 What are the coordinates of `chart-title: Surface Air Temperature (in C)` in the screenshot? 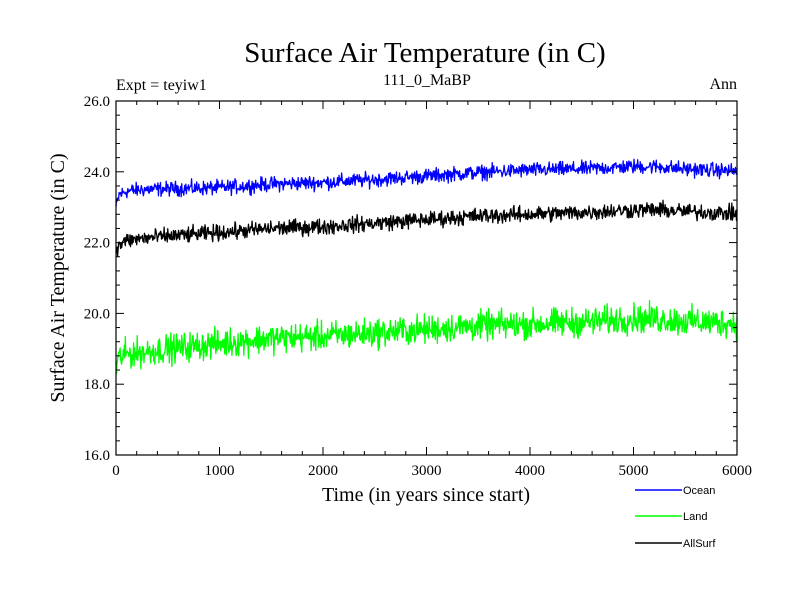 It's located at (424, 53).